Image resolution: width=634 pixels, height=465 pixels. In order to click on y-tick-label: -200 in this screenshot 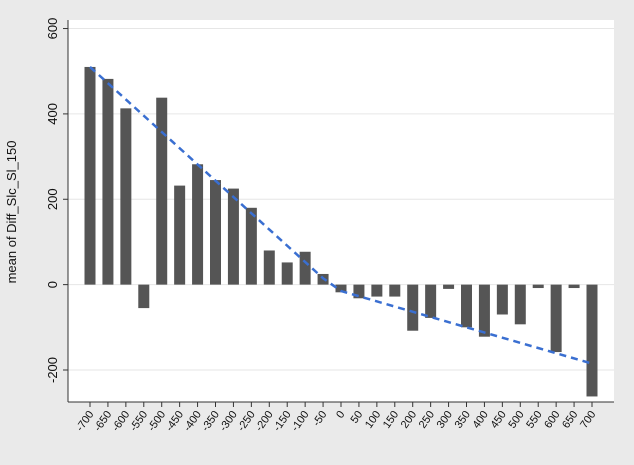, I will do `click(52, 370)`.